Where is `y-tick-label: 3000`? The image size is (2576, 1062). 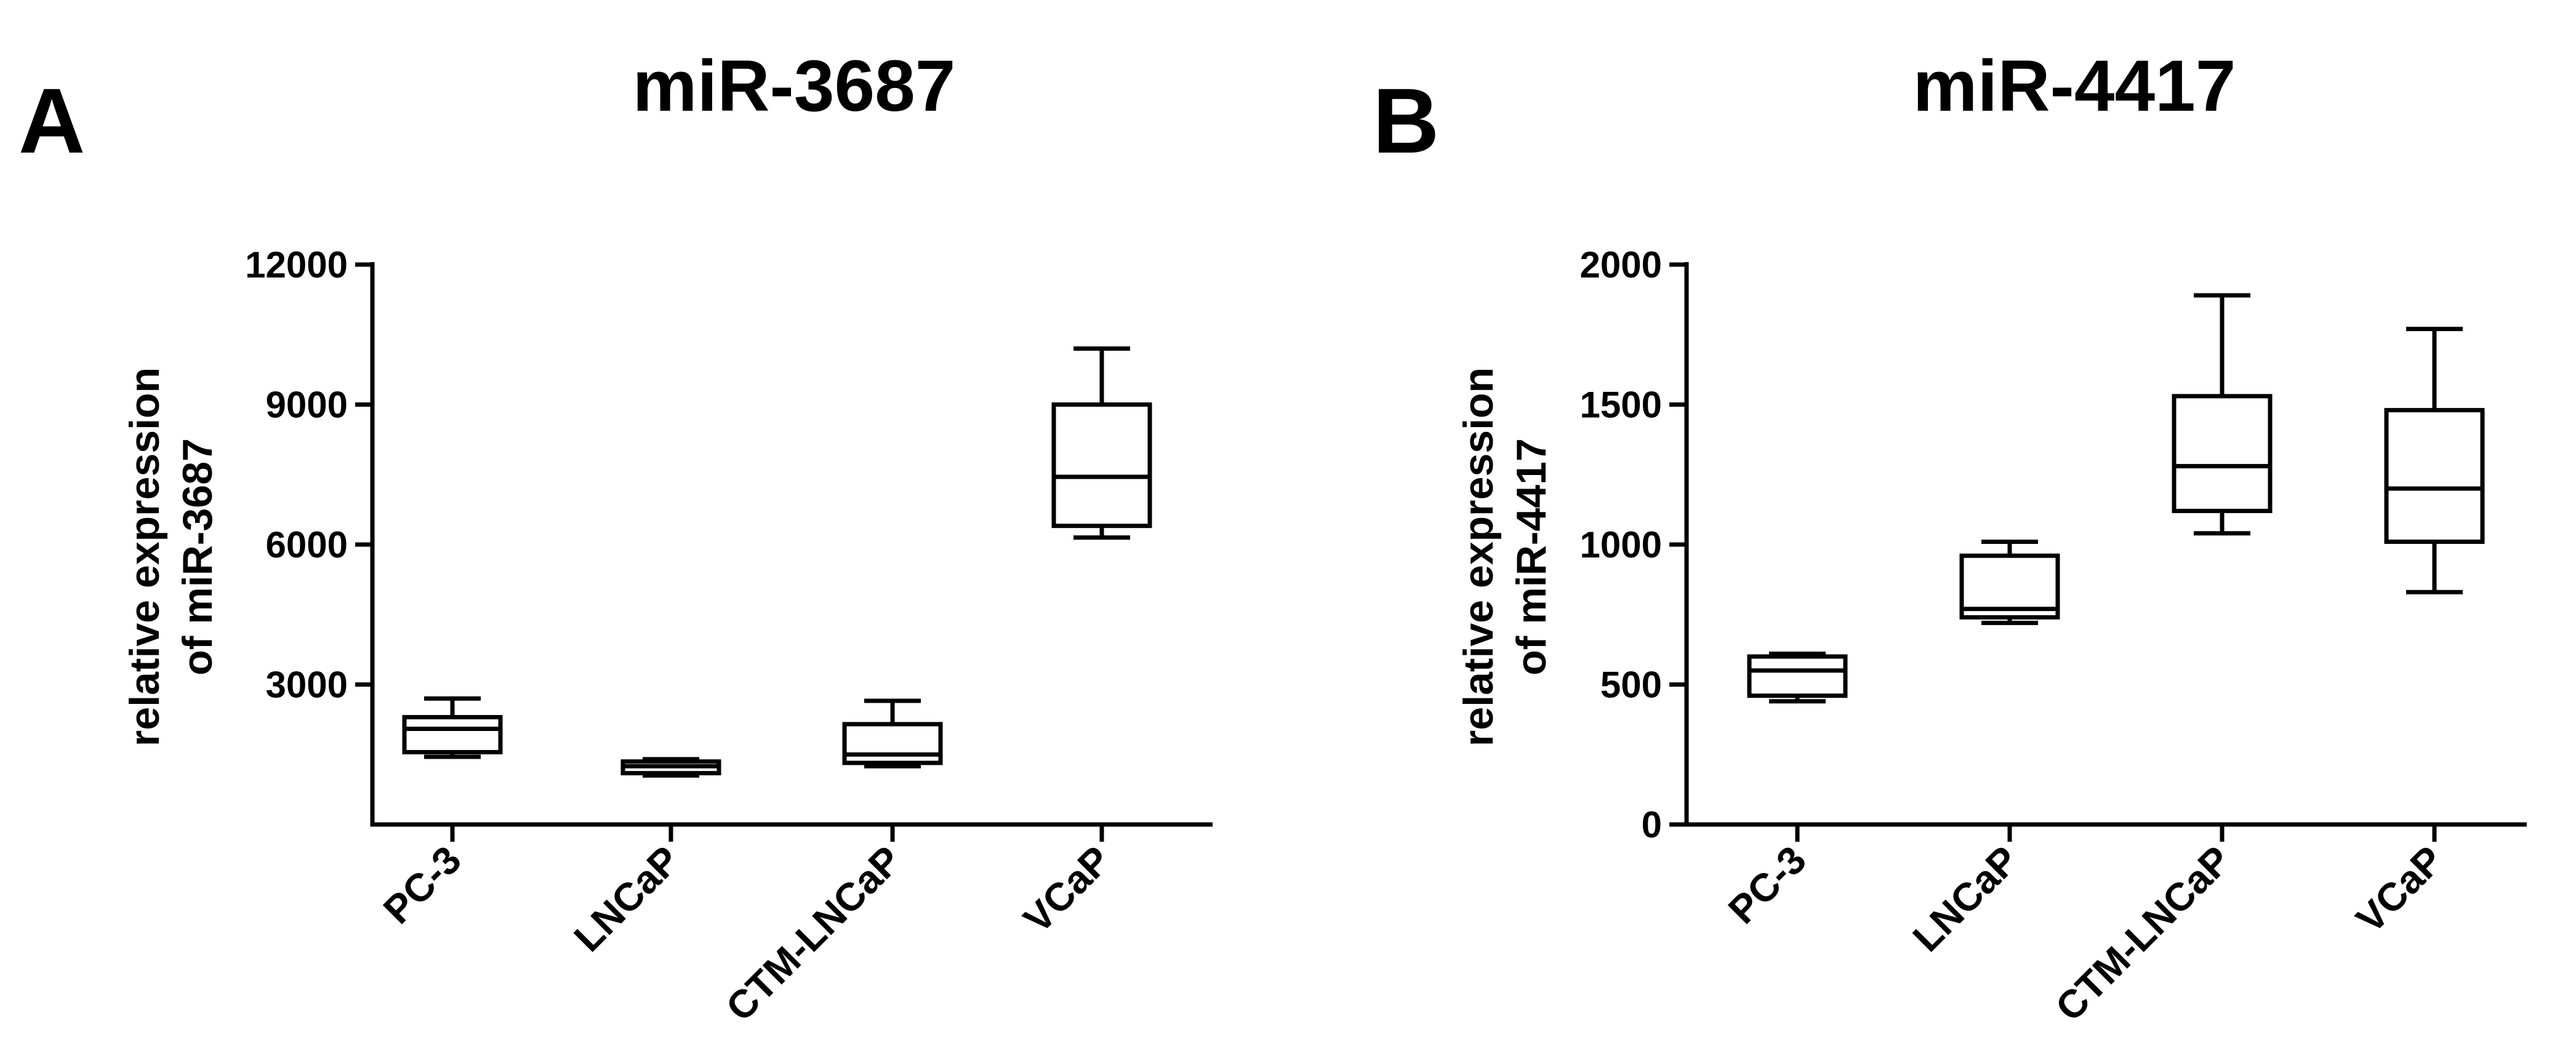 y-tick-label: 3000 is located at coordinates (307, 685).